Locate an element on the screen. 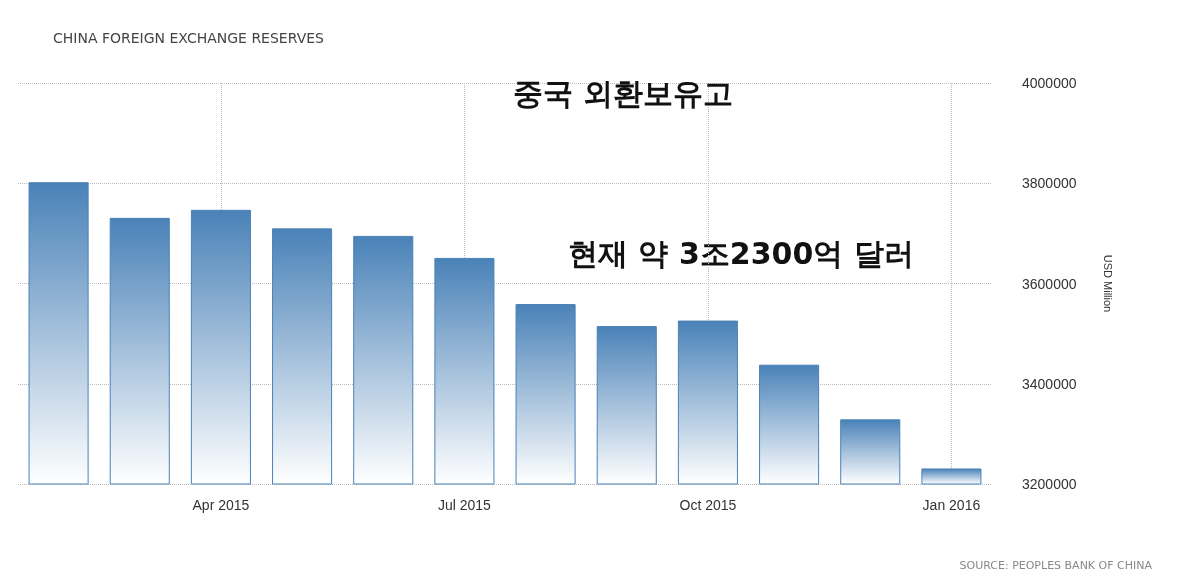 This screenshot has width=1200, height=586. chart-title: CHINA FOREIGN EXCHANGE RESERVES is located at coordinates (189, 38).